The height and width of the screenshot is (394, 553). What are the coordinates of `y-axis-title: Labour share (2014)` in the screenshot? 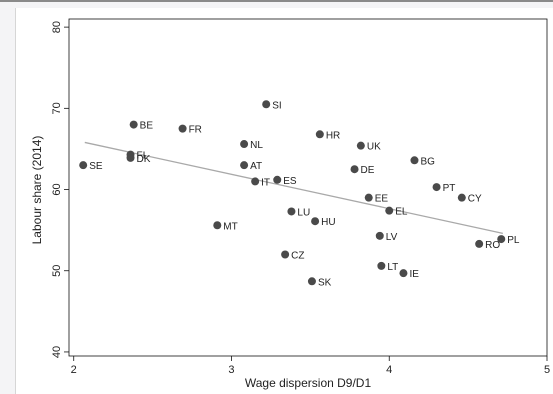 It's located at (37, 190).